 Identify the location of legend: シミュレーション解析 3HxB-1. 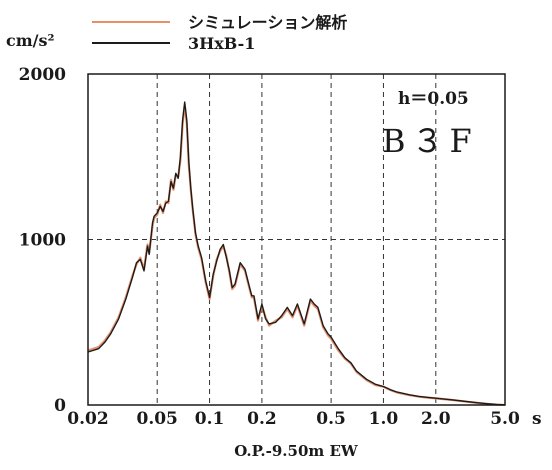
(219, 33).